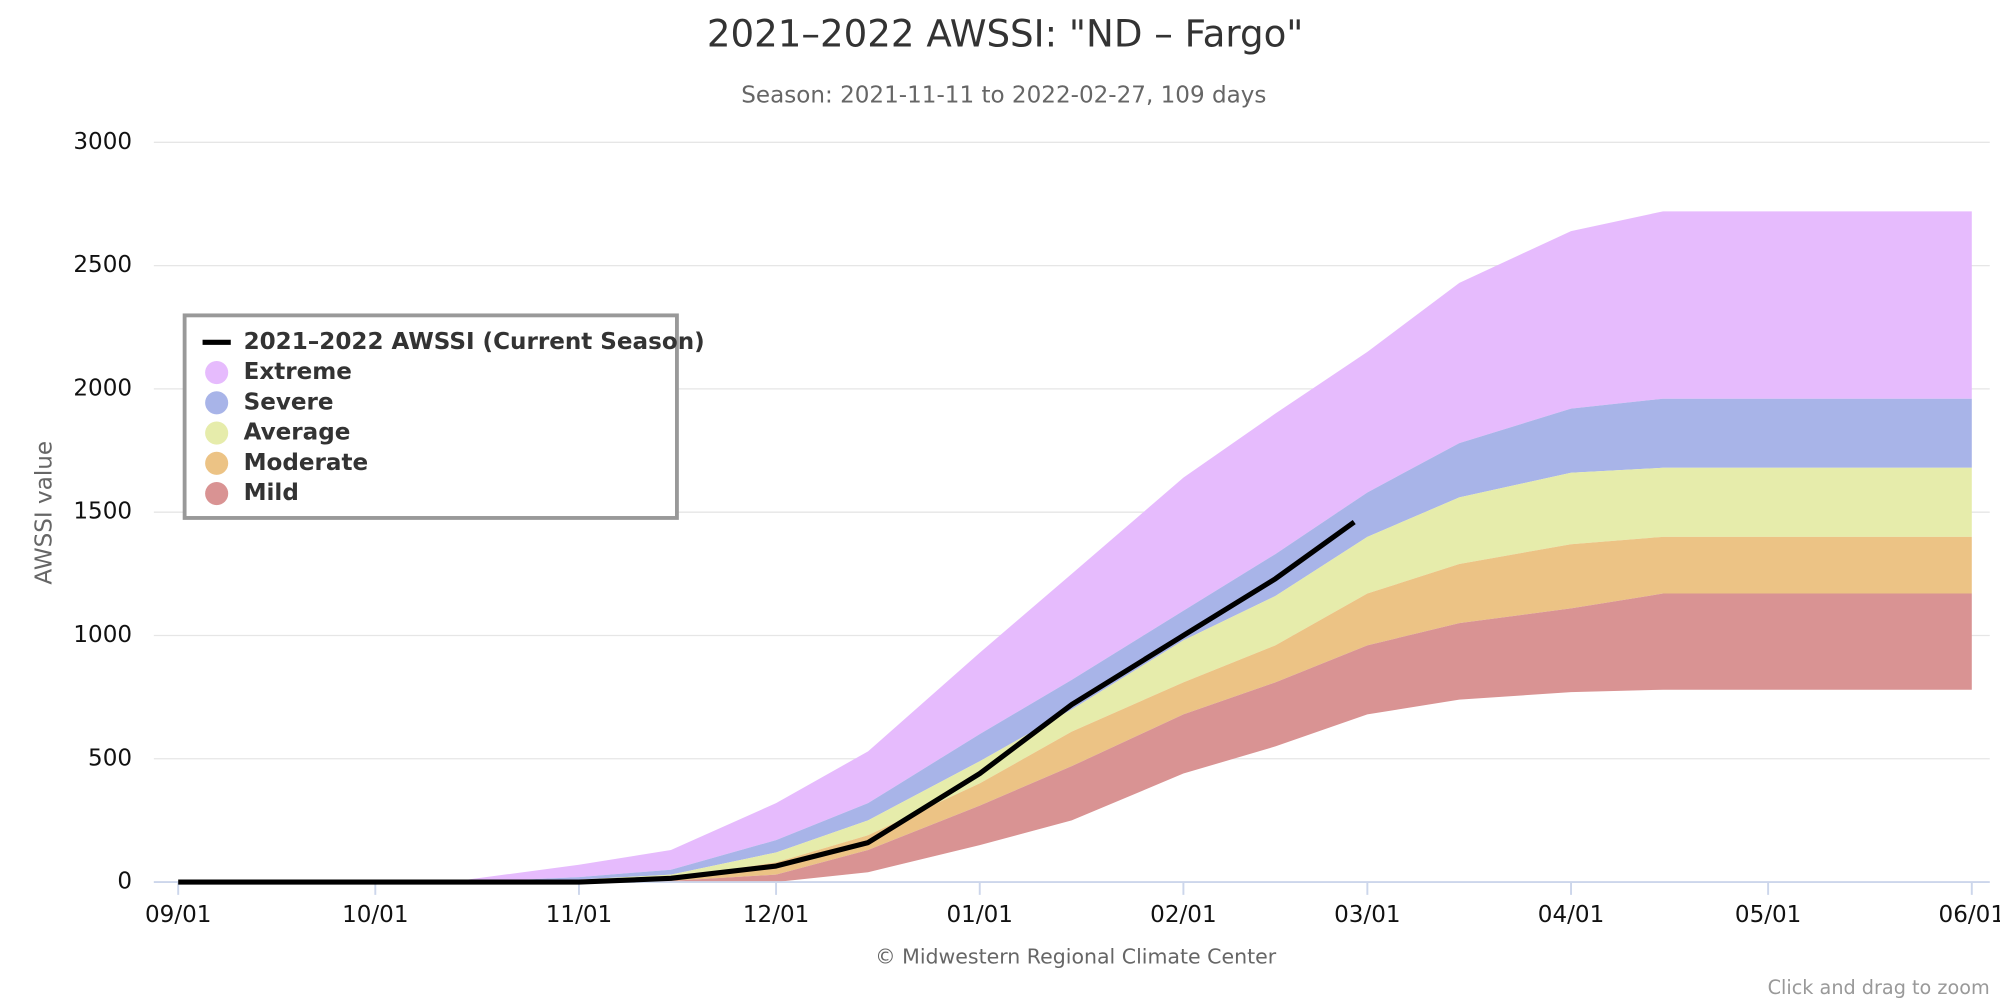  Describe the element at coordinates (306, 463) in the screenshot. I see `legend-label: Moderate` at that location.